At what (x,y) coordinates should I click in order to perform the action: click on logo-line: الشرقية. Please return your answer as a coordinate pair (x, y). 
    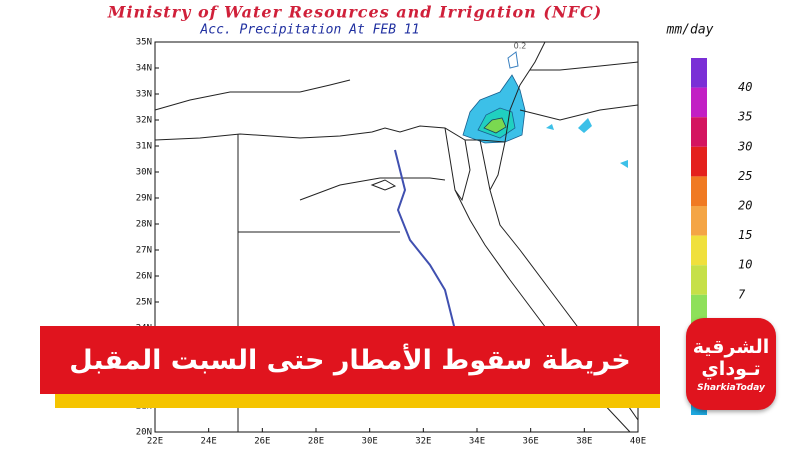
    Looking at the image, I should click on (731, 346).